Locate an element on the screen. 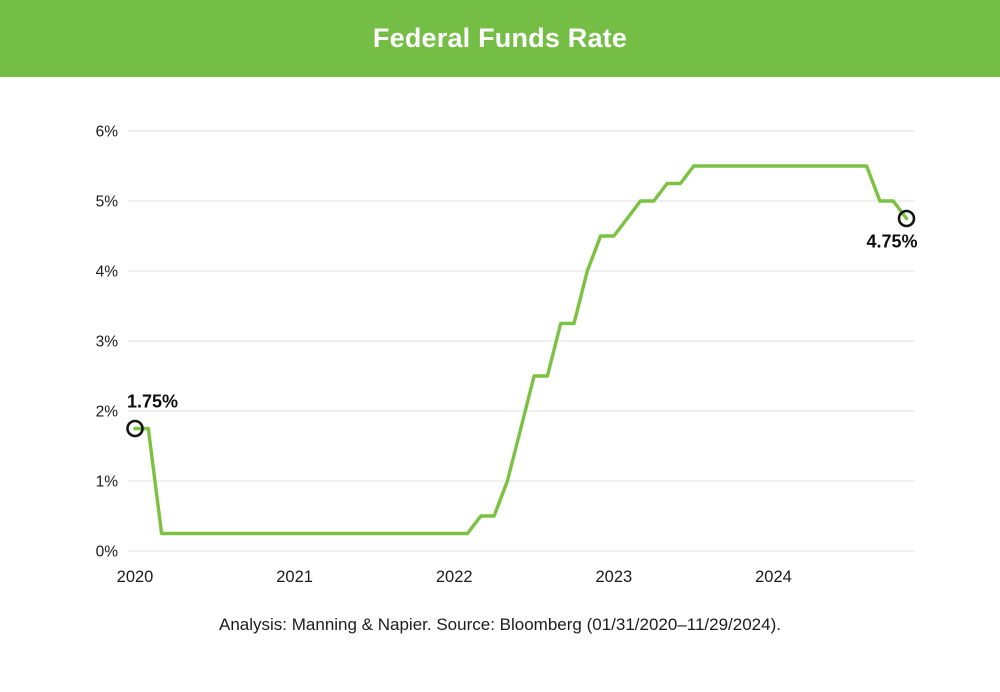  x-tick-label: 2022 is located at coordinates (454, 577).